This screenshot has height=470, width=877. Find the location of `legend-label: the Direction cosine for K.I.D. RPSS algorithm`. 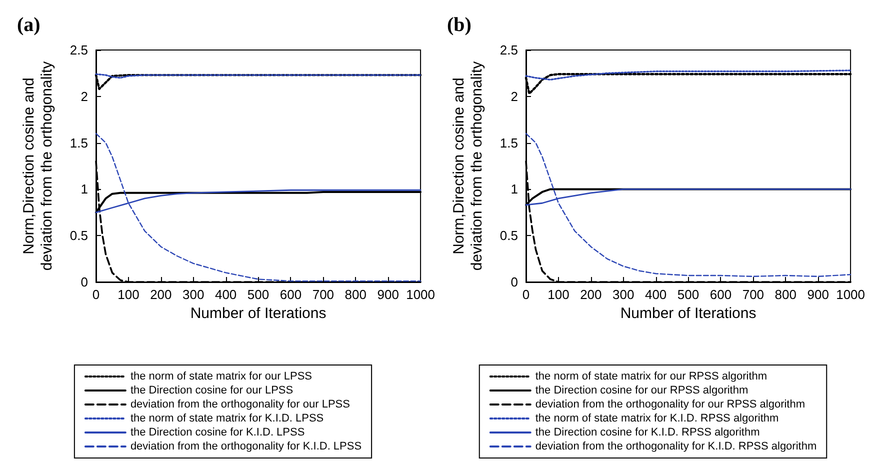

legend-label: the Direction cosine for K.I.D. RPSS algorithm is located at coordinates (647, 432).